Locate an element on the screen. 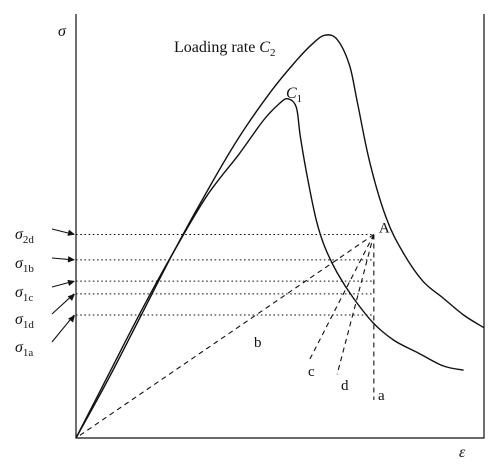 The height and width of the screenshot is (474, 500). line-label-d: d is located at coordinates (345, 386).